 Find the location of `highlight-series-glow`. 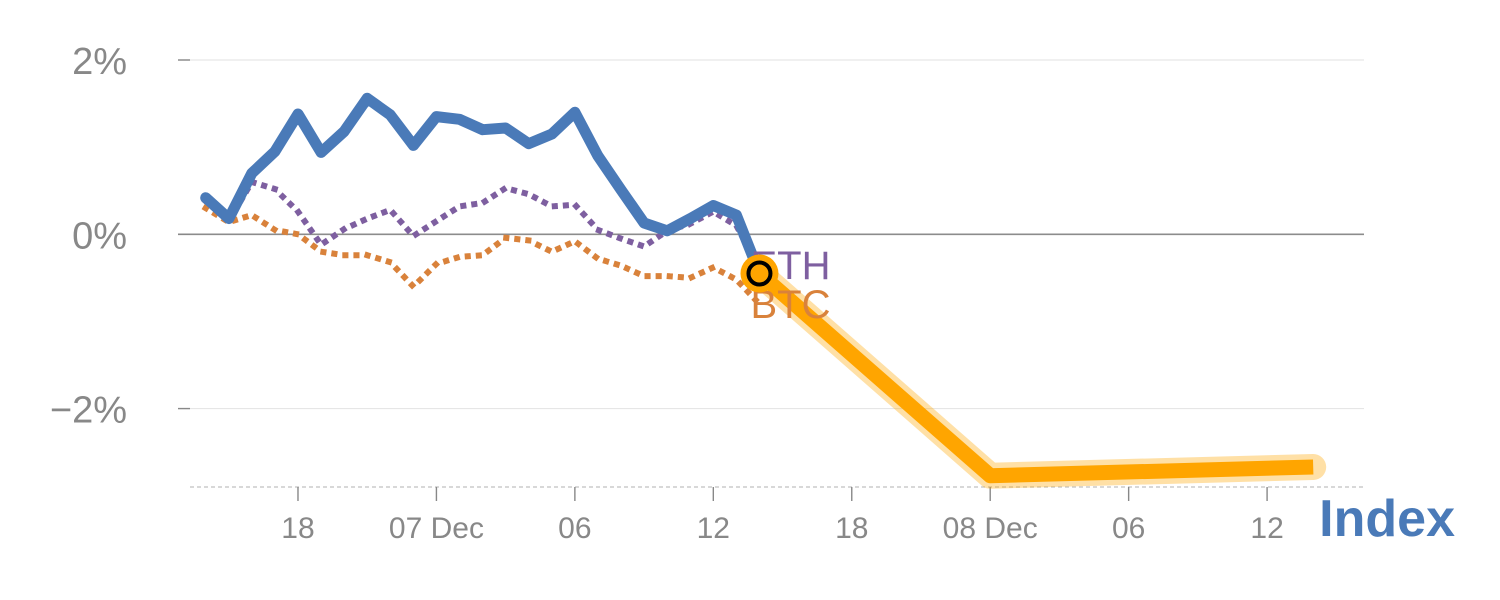

highlight-series-glow is located at coordinates (1036, 374).